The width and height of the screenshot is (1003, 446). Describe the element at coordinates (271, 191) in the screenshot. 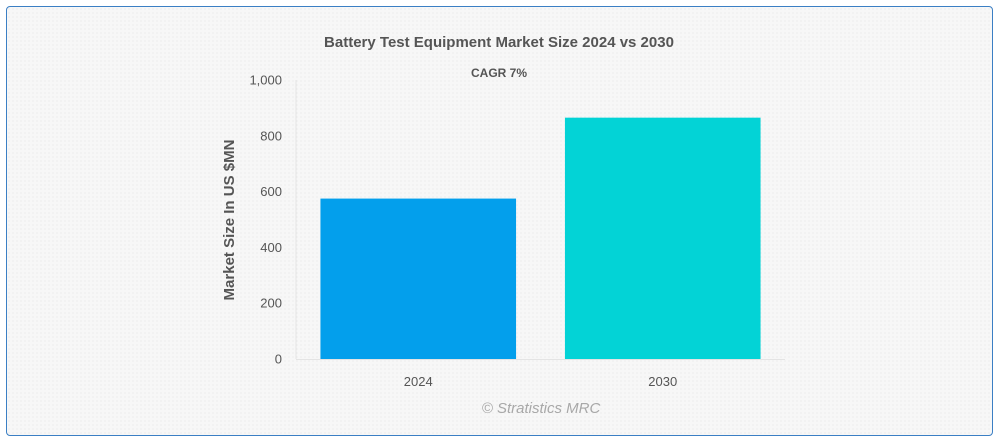

I see `y-tick-label: 600` at that location.